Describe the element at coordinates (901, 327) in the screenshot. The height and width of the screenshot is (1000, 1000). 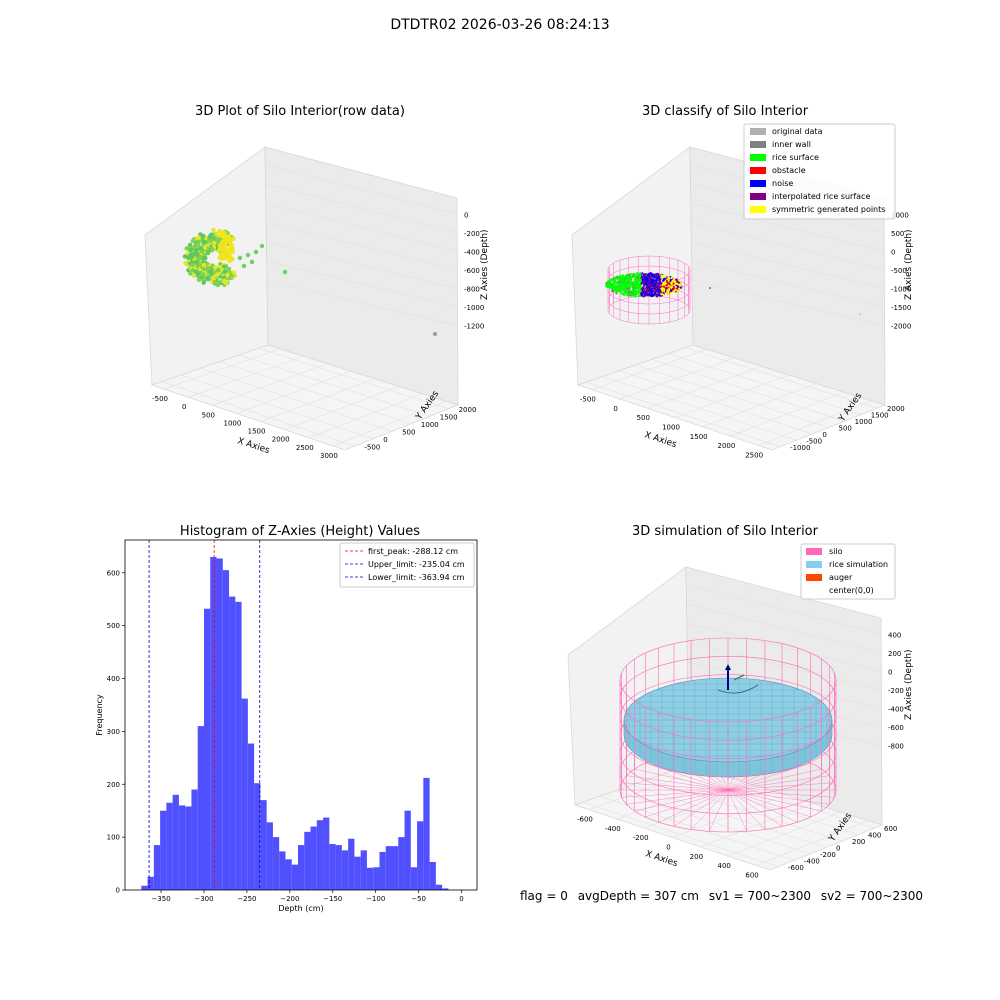
I see `z-tick-label: -2000` at that location.